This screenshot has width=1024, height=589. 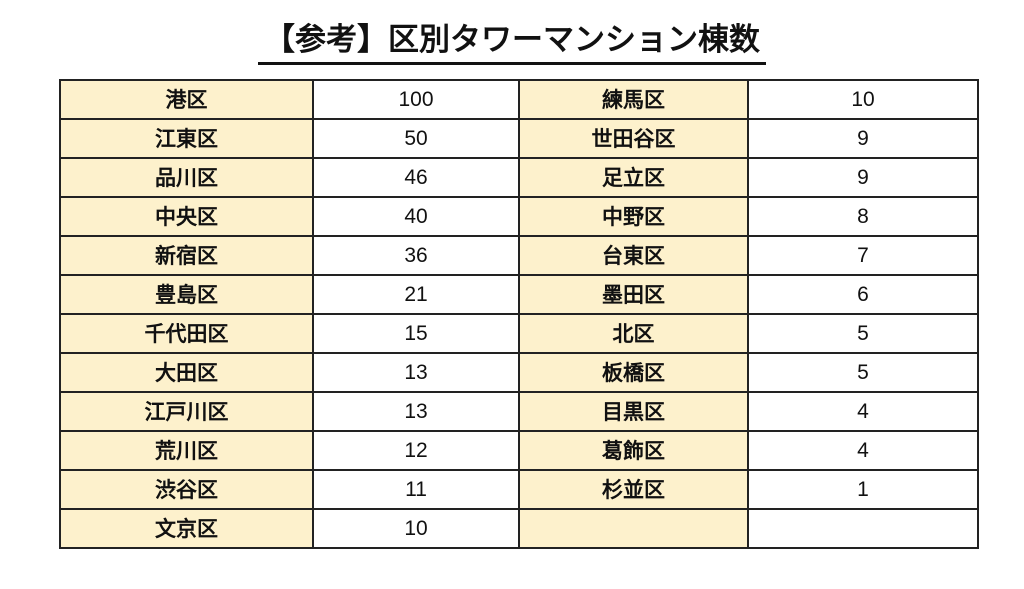 What do you see at coordinates (633, 138) in the screenshot?
I see `district-name-cell: 世田谷区` at bounding box center [633, 138].